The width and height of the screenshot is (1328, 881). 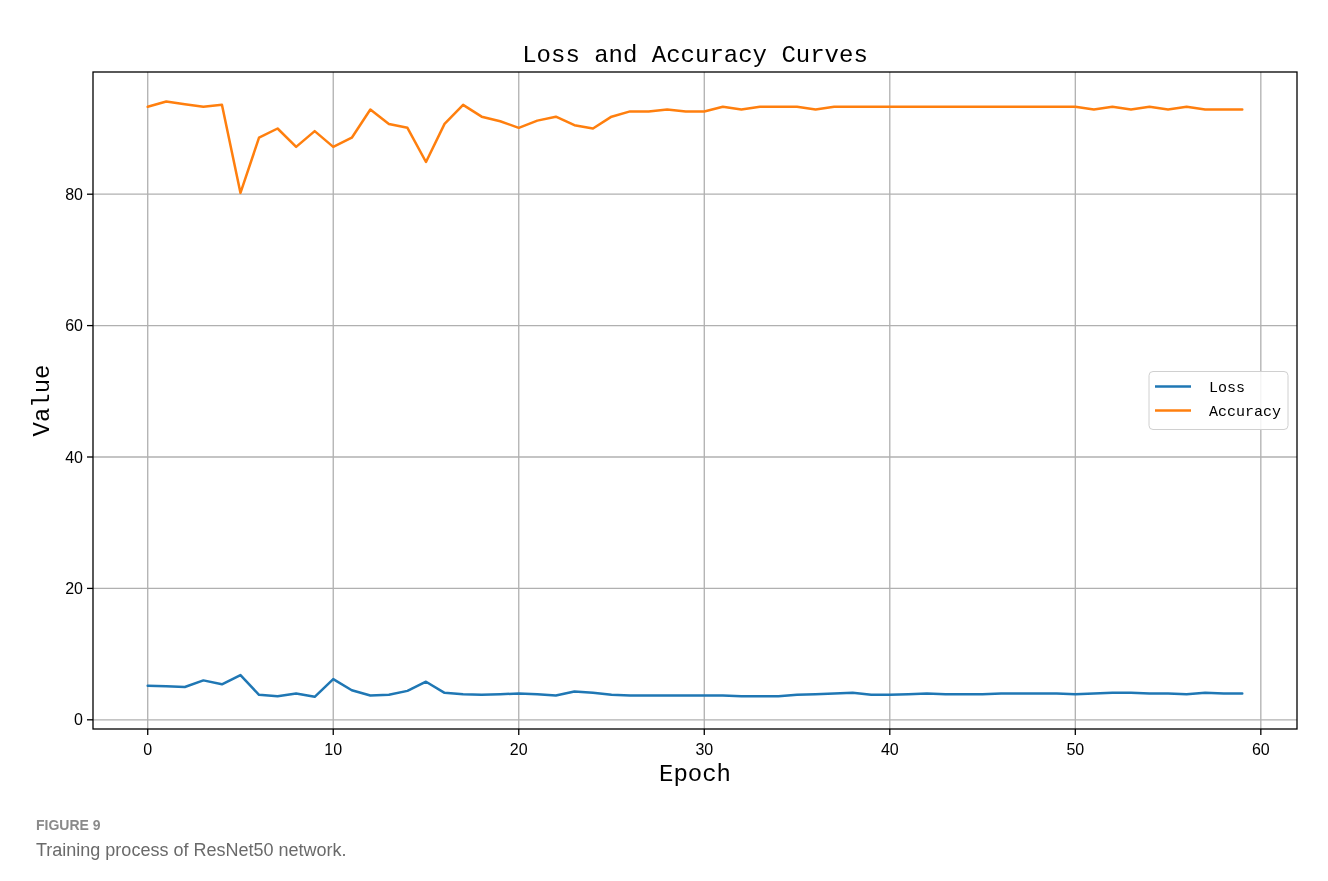 I want to click on x-tick-label: 60, so click(x=1260, y=749).